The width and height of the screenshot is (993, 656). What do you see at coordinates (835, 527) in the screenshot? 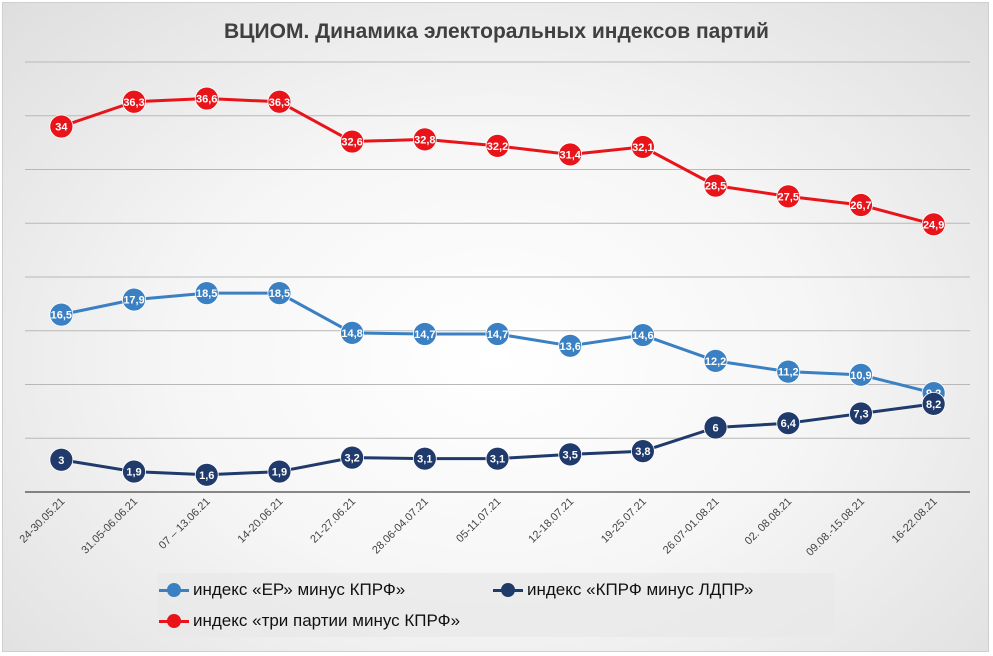
I see `x-tick-label: 09.08.-15.08.21` at bounding box center [835, 527].